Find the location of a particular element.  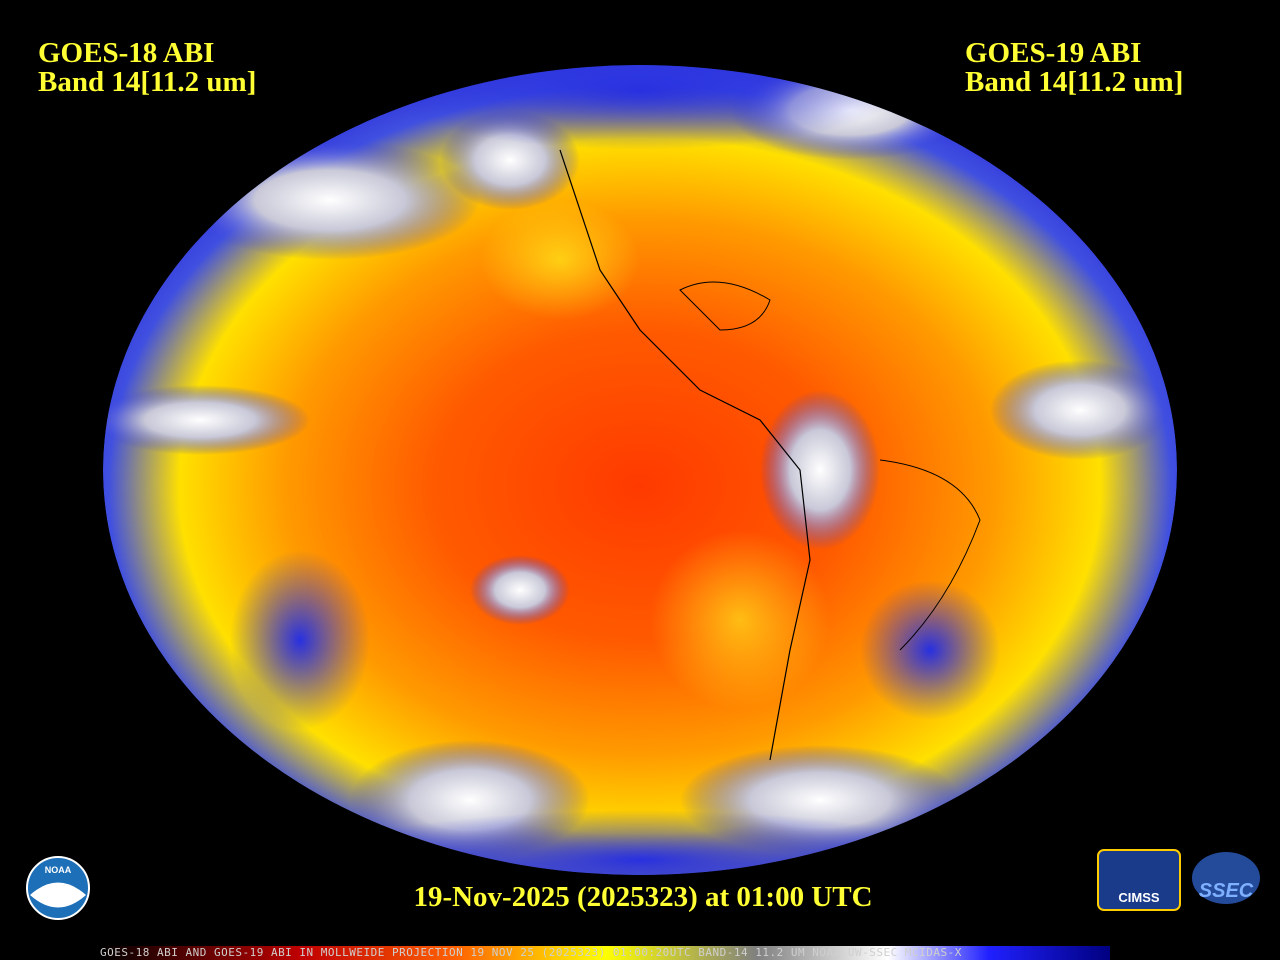

noaa-logo: NOAA is located at coordinates (58, 888).